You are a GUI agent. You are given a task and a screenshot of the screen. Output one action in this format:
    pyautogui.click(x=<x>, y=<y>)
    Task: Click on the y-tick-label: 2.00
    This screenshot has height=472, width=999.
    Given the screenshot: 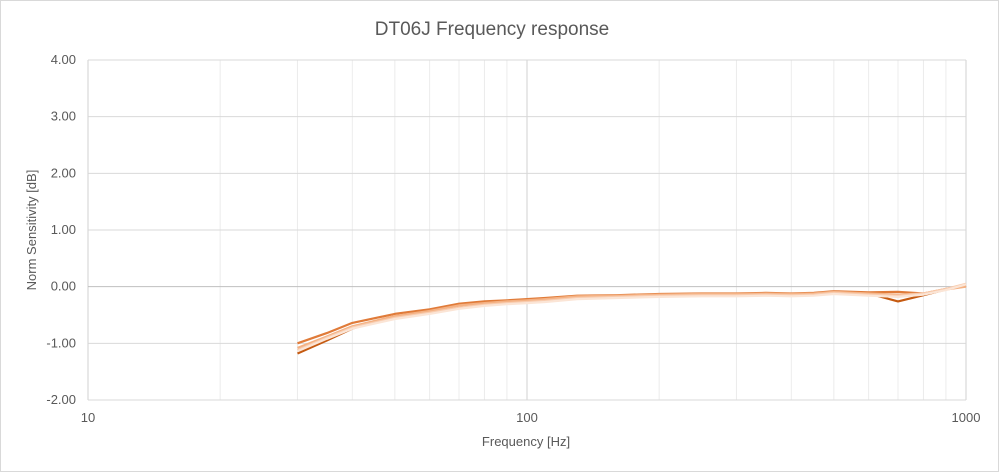 What is the action you would take?
    pyautogui.click(x=63, y=172)
    